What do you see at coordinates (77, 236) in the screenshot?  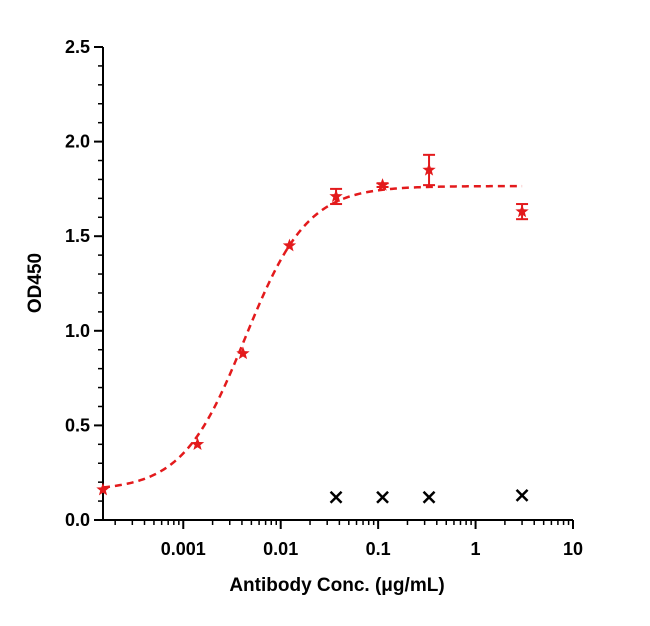 I see `y-tick-label: 1.5` at bounding box center [77, 236].